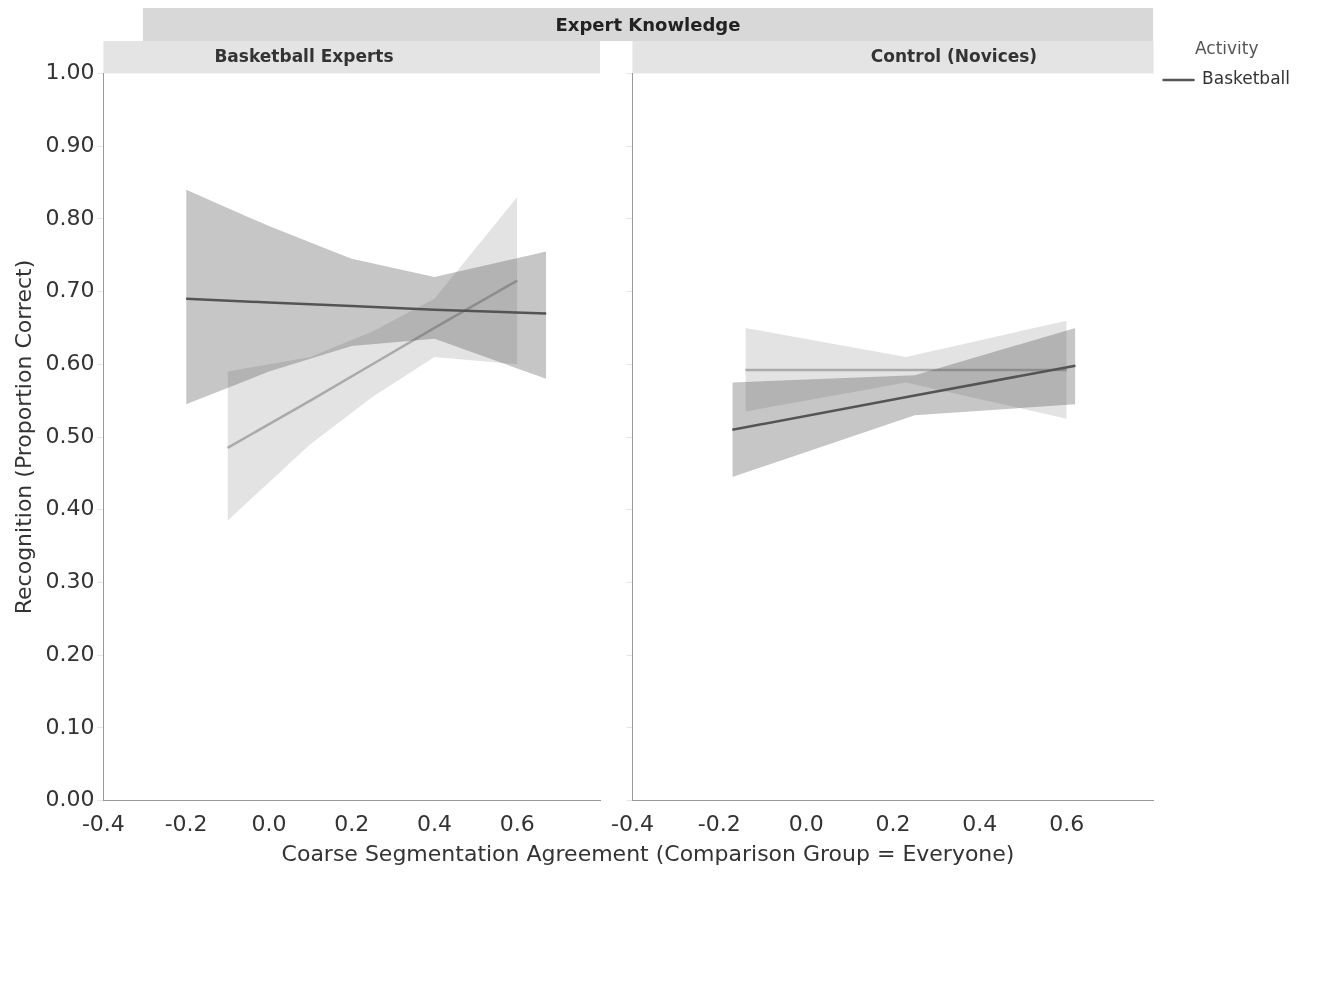  I want to click on y-tick-label: 0.10, so click(70, 726).